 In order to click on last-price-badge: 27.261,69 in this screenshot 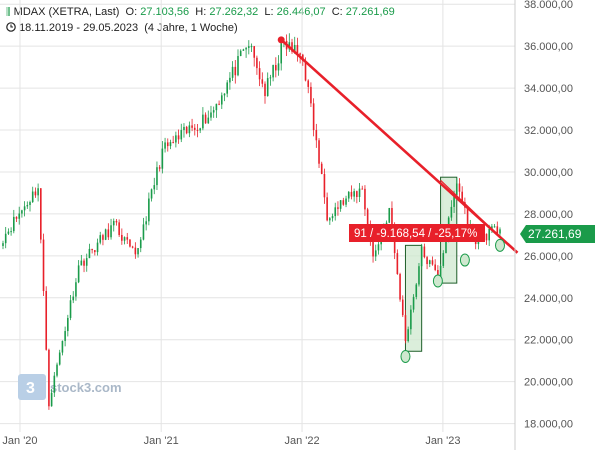, I will do `click(557, 234)`.